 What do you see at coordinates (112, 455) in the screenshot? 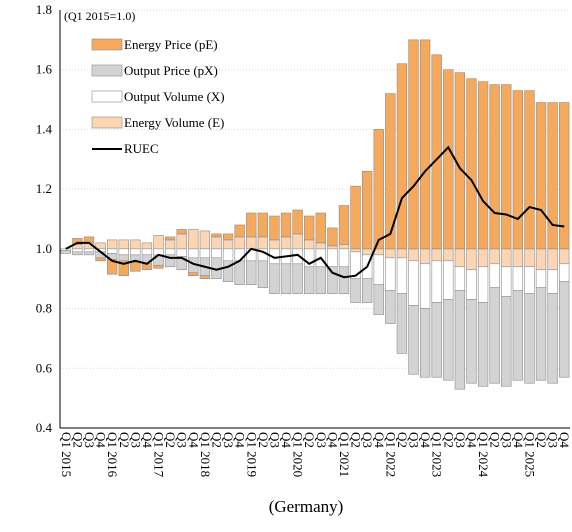
I see `x-tick-label: Q1 2016` at bounding box center [112, 455].